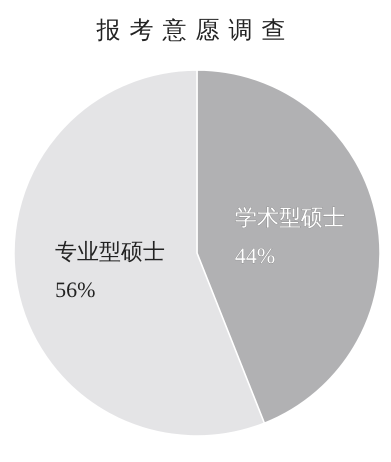  I want to click on data-label: 56%, so click(75, 289).